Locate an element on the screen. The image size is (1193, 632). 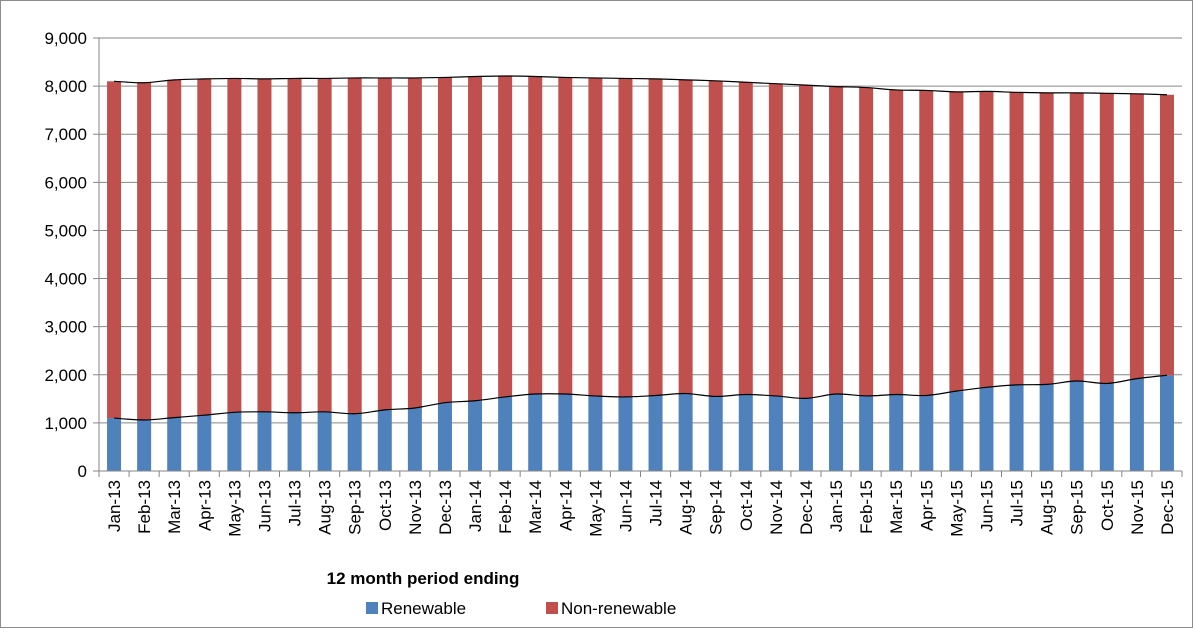
legend-item-non-renewable: Non-renewable is located at coordinates (611, 608).